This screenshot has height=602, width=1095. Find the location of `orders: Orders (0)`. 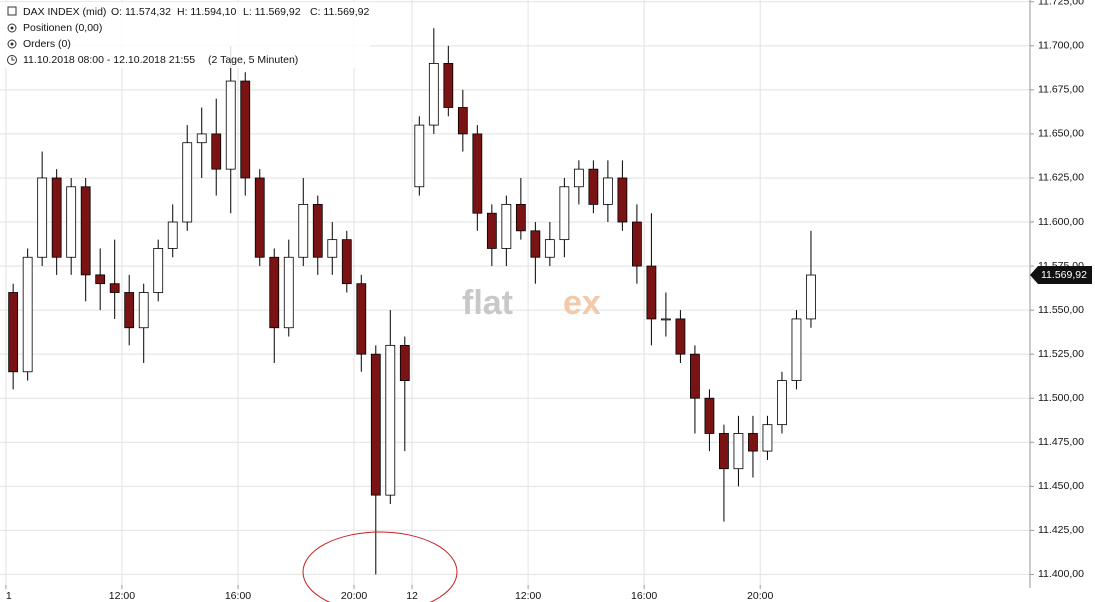

orders: Orders (0) is located at coordinates (47, 44).